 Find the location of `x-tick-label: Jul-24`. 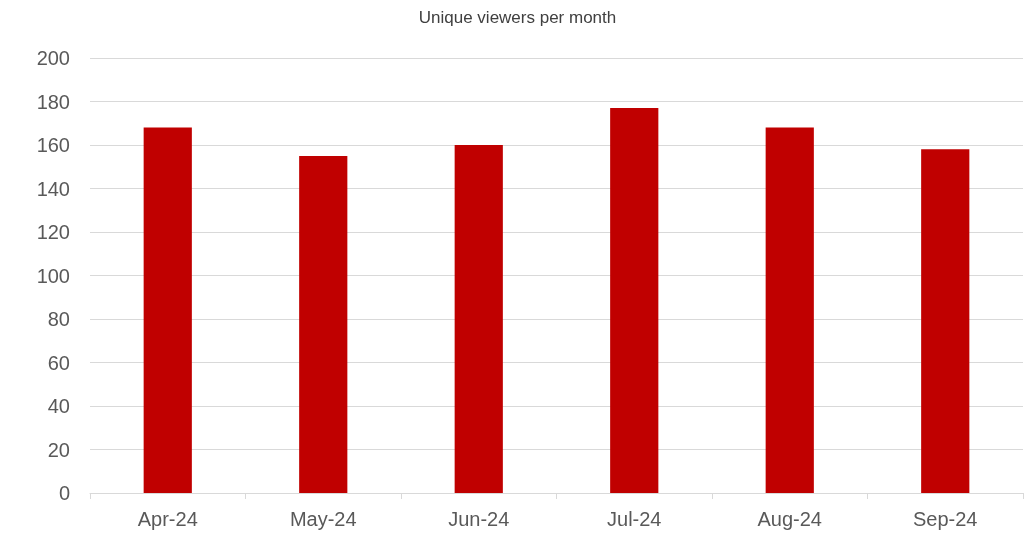

x-tick-label: Jul-24 is located at coordinates (634, 519).